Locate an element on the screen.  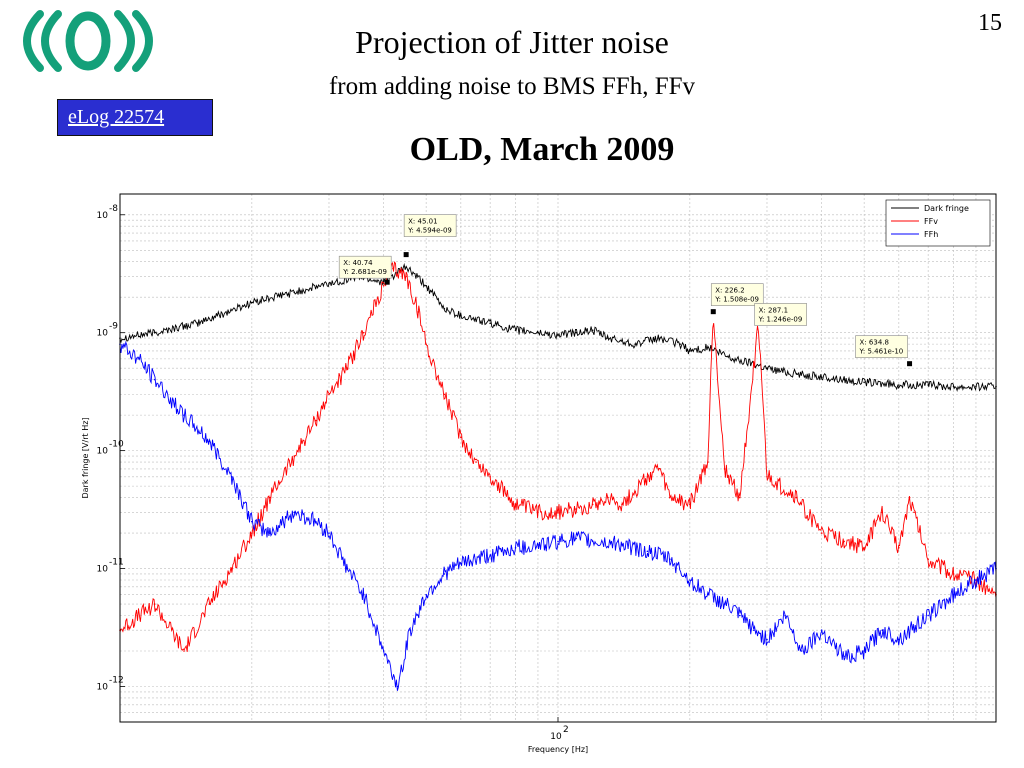
y-tick-exponent: -12 is located at coordinates (116, 680).